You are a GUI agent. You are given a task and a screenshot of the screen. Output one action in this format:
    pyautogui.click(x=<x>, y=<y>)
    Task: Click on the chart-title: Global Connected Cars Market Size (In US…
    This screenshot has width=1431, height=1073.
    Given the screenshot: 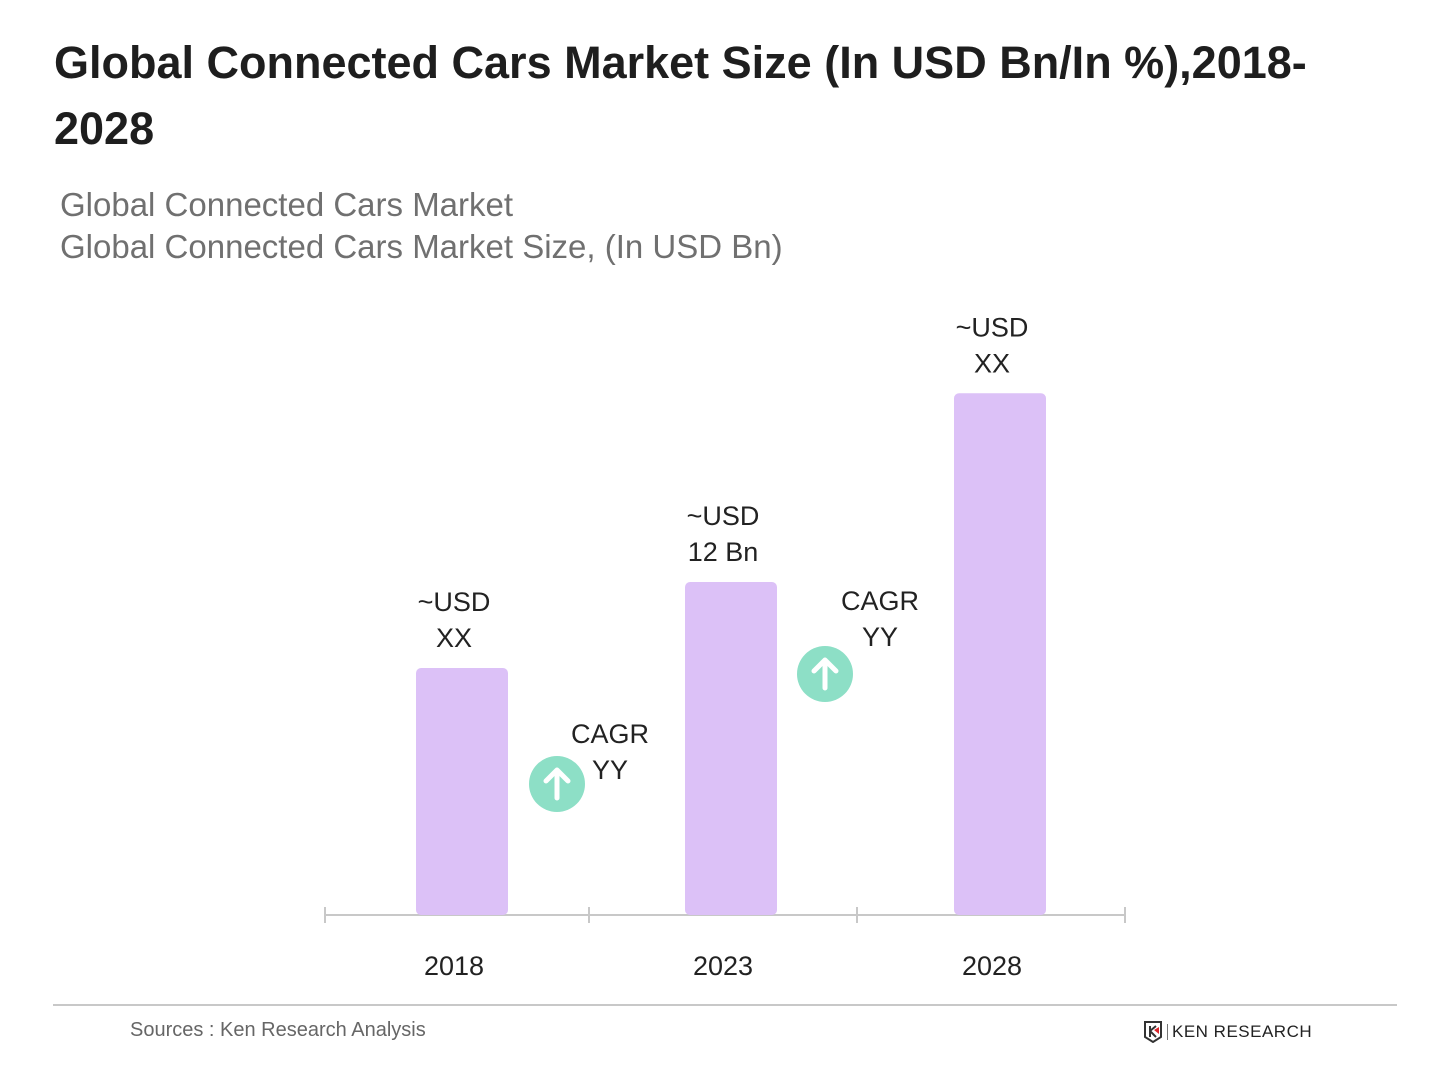 What is the action you would take?
    pyautogui.click(x=680, y=95)
    